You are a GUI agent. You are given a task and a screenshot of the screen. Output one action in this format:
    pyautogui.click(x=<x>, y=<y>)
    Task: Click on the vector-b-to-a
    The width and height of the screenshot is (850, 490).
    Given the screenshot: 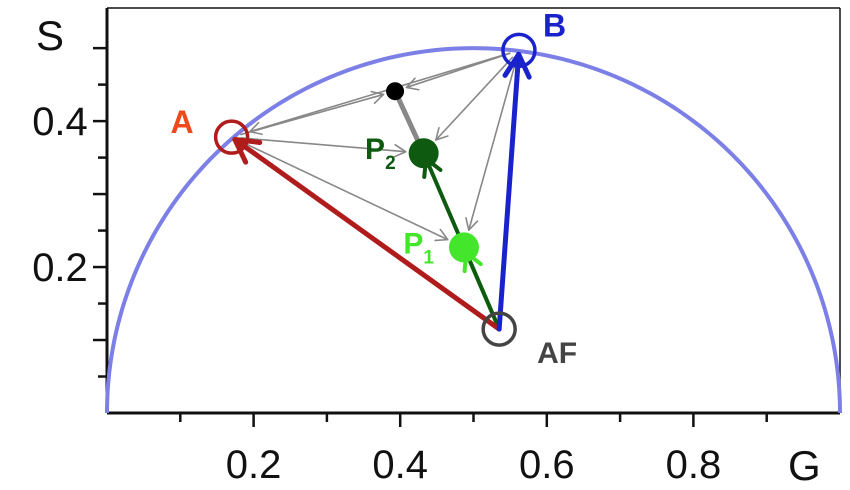 What is the action you would take?
    pyautogui.click(x=379, y=94)
    